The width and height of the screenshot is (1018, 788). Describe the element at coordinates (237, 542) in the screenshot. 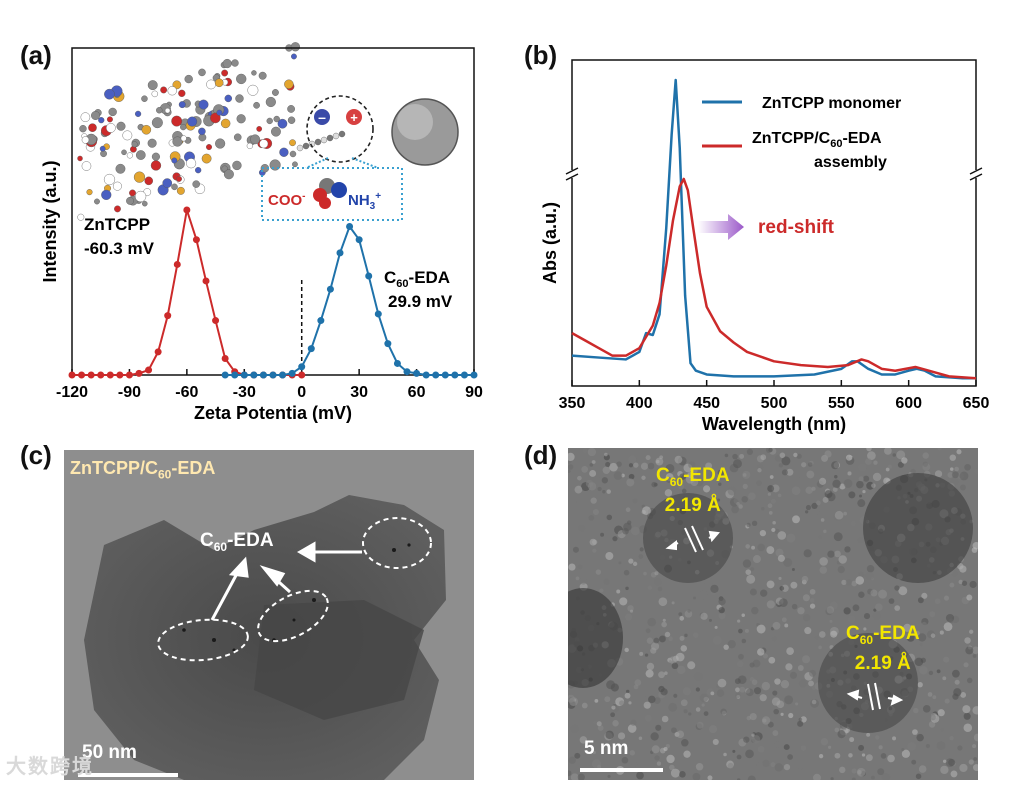

I see `c60-eda-label: C60-EDA` at that location.